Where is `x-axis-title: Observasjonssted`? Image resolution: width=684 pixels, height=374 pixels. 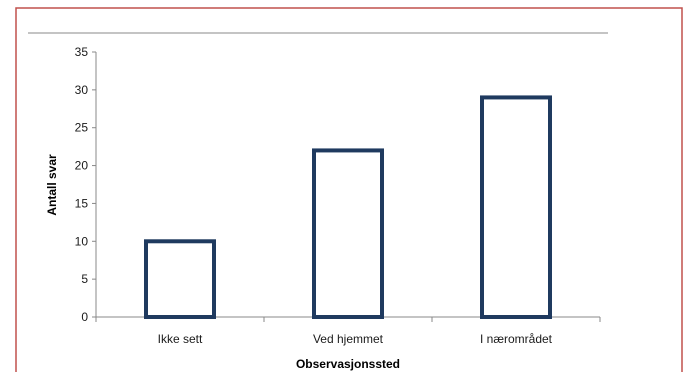
x-axis-title: Observasjonssted is located at coordinates (348, 364).